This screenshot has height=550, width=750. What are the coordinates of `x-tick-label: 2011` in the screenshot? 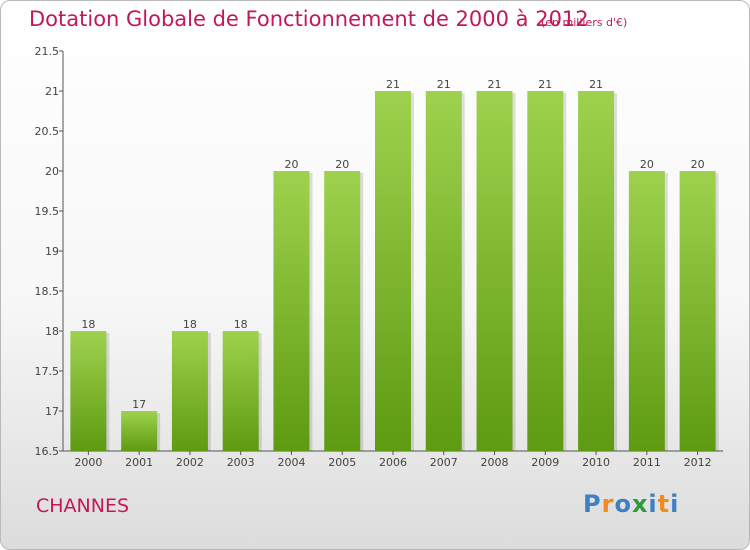 It's located at (647, 462).